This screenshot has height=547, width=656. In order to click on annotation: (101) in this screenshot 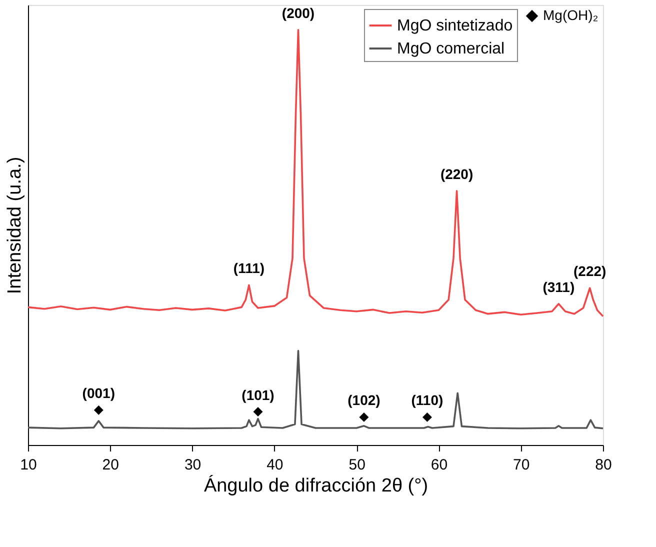, I will do `click(258, 394)`.